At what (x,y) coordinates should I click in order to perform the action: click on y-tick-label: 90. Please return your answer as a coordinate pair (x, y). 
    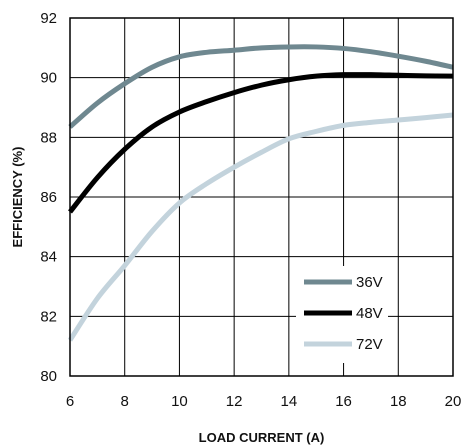
    Looking at the image, I should click on (48, 78).